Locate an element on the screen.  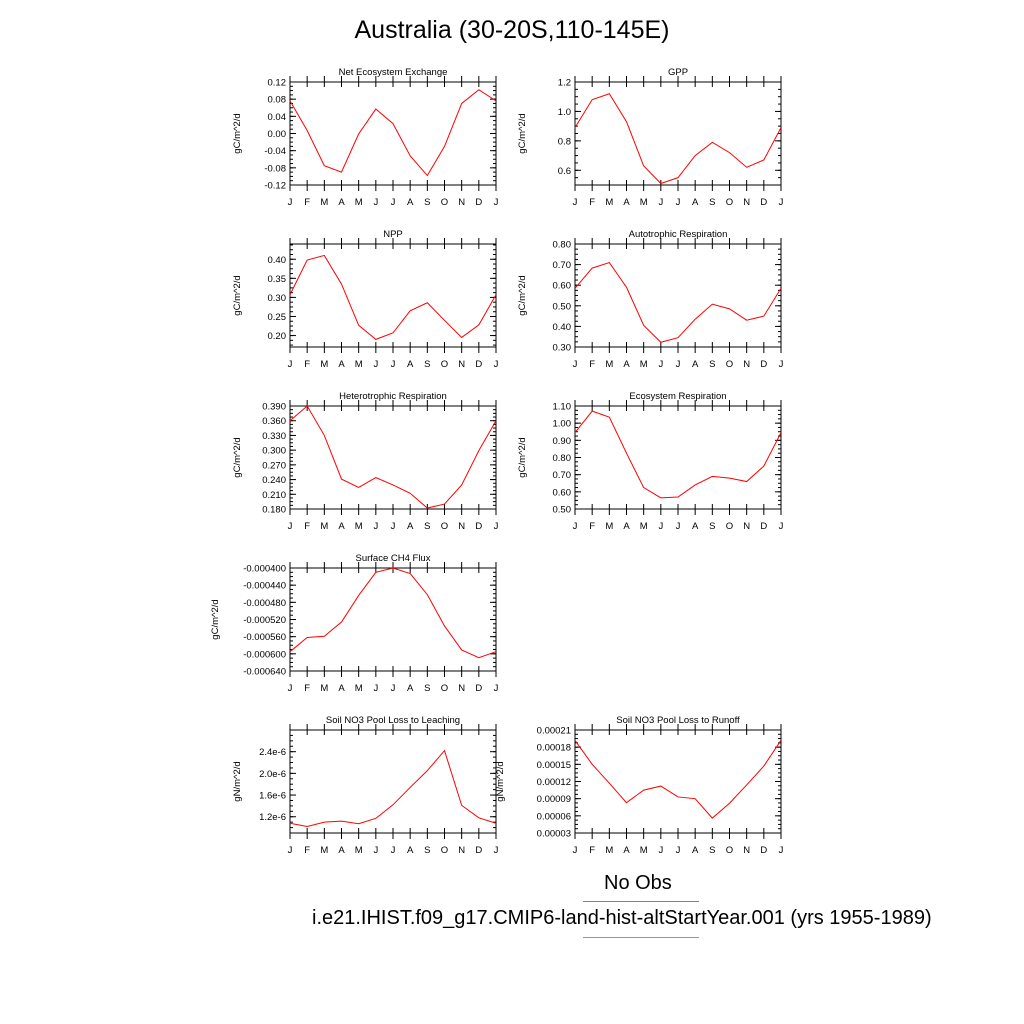
chart2-plot-frame is located at coordinates (678, 133).